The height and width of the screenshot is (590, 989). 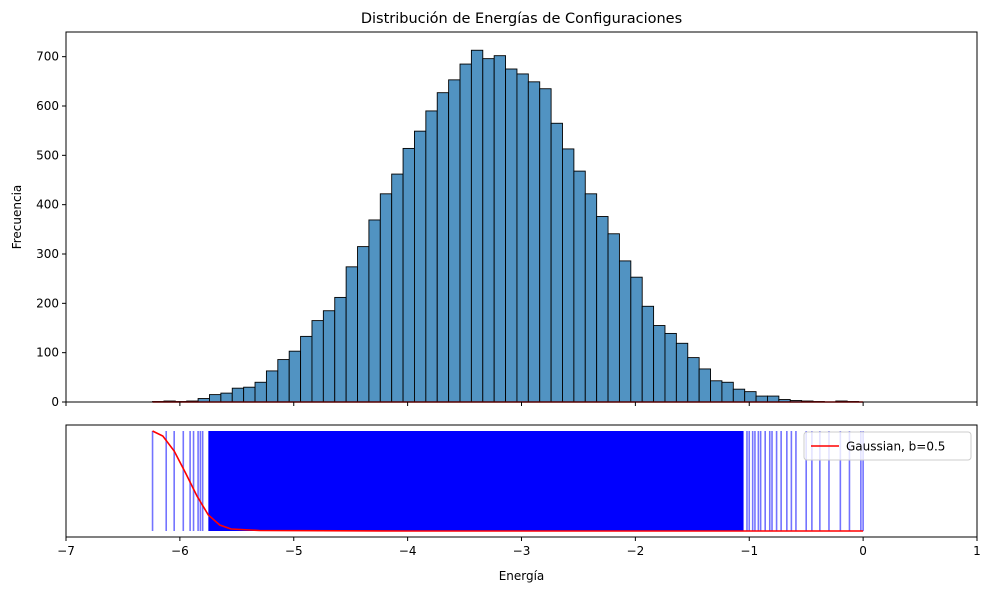 I want to click on x-tick-label: −1, so click(x=749, y=551).